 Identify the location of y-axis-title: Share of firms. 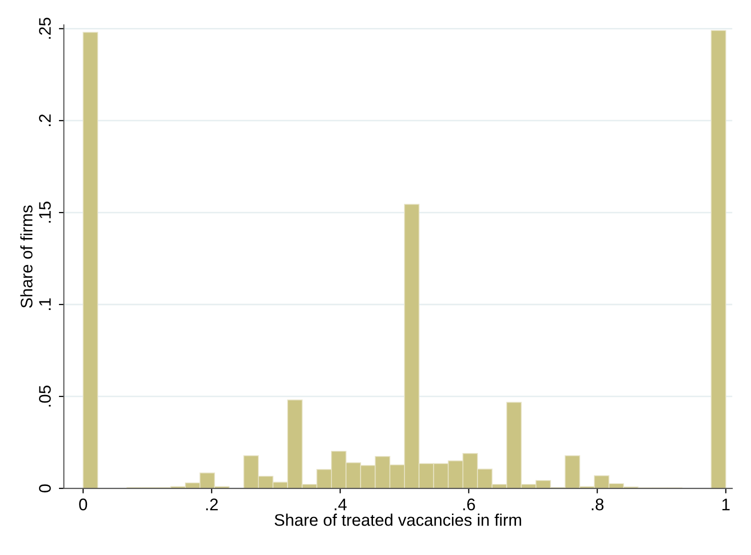
(26, 256).